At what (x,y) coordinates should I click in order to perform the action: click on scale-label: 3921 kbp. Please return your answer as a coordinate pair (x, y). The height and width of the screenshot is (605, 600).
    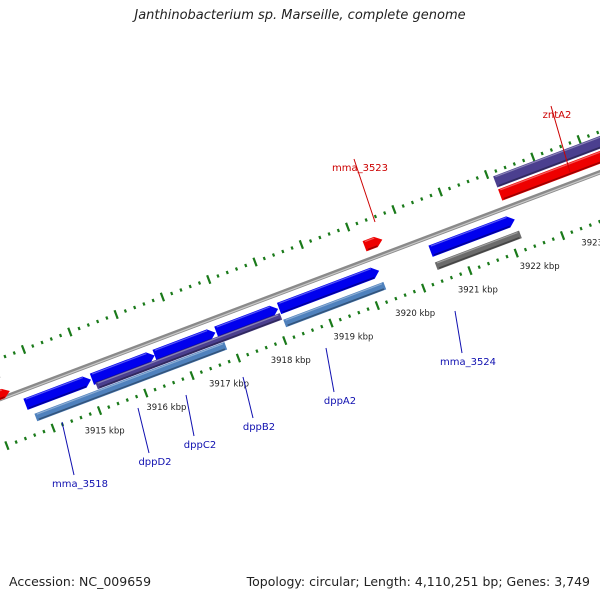
    Looking at the image, I should click on (478, 290).